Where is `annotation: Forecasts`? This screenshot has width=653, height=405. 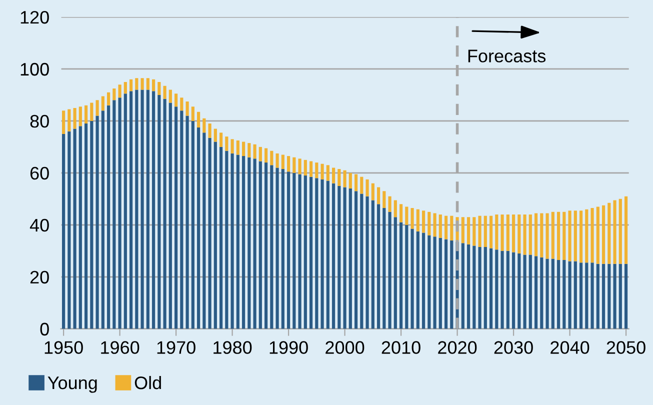 annotation: Forecasts is located at coordinates (507, 56).